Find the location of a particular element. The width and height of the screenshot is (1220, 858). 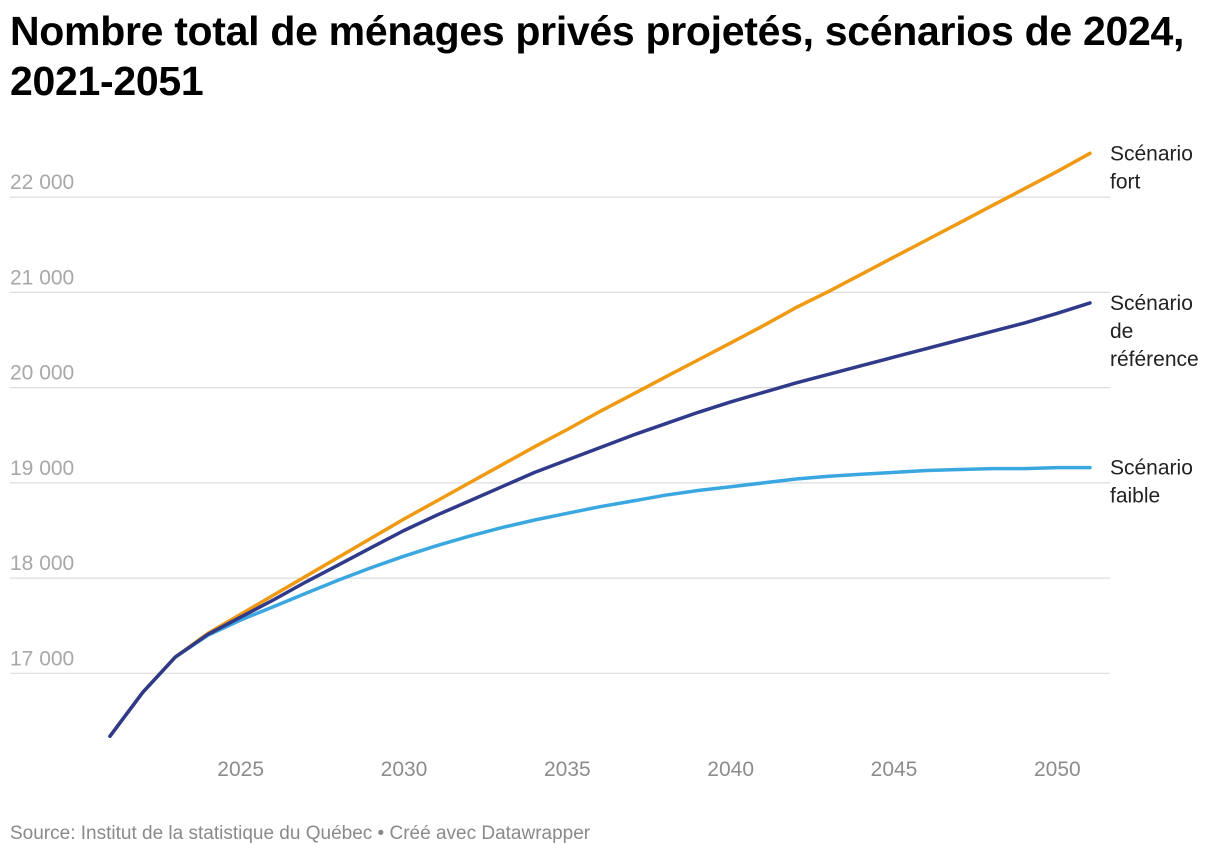

y-axis-ticks: 17 000 18 000 19 000 20 000 21 000 22 000 is located at coordinates (42, 420).